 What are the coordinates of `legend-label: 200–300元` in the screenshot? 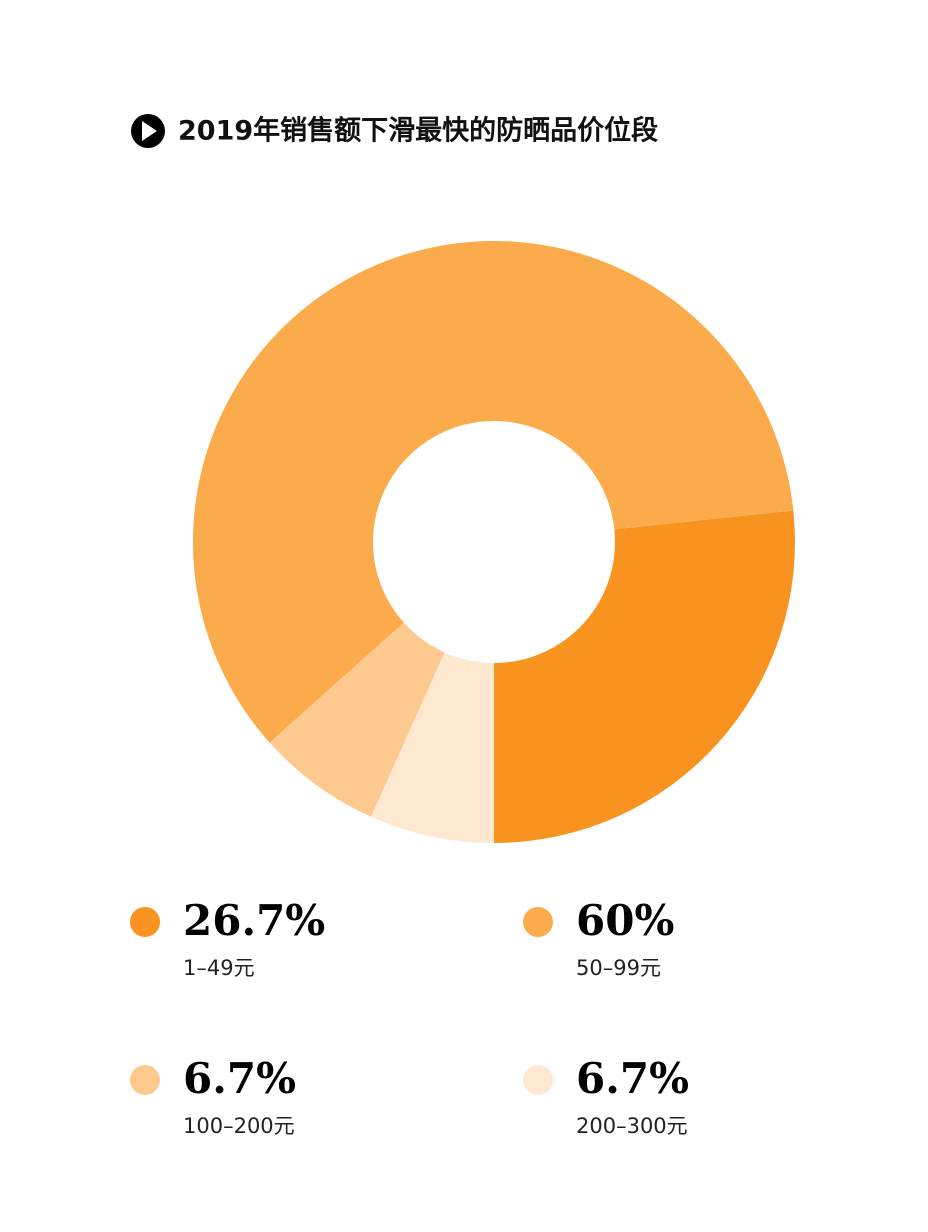 It's located at (632, 1126).